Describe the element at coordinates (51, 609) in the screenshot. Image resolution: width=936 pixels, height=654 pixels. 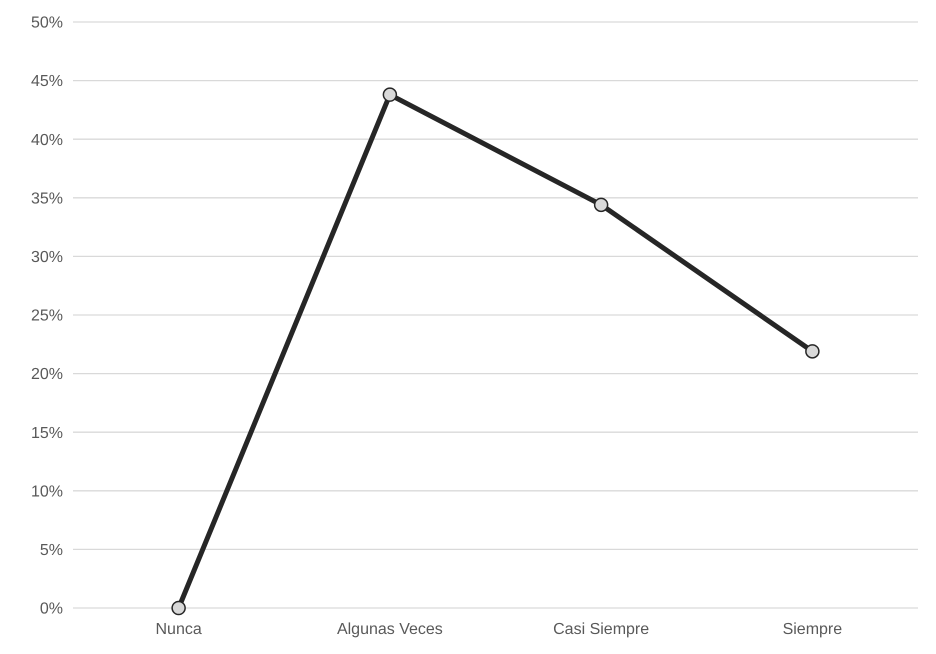
I see `y-tick-label: 0%` at that location.